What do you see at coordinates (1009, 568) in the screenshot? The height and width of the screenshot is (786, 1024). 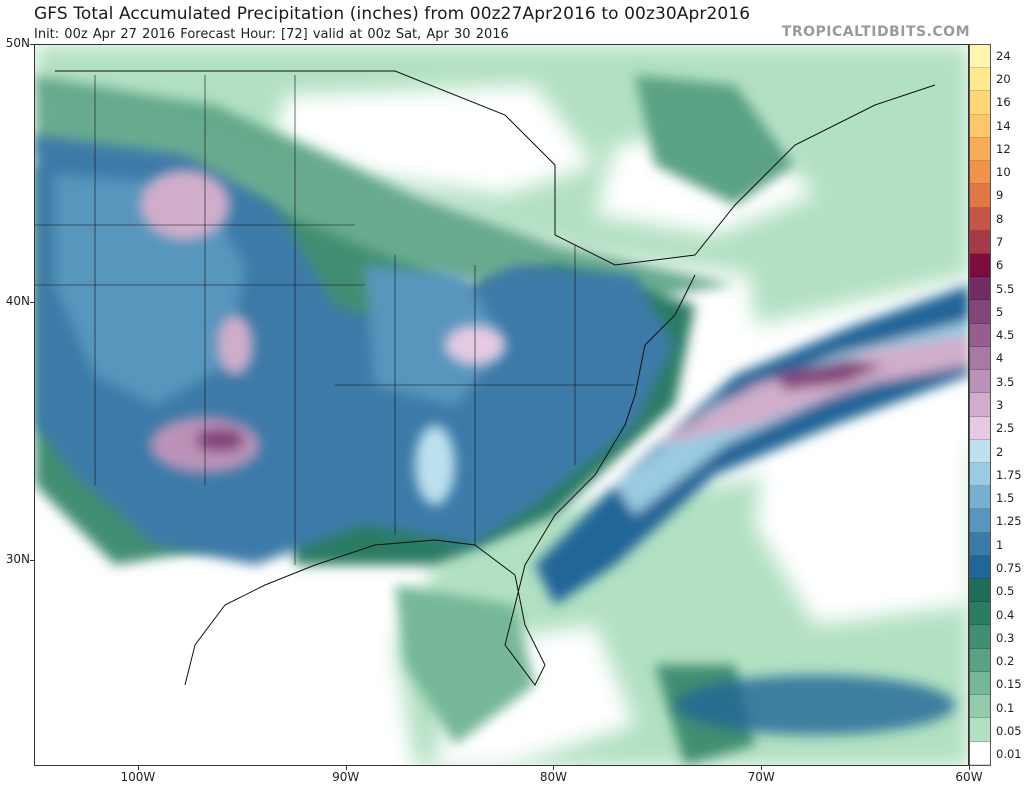 I see `legend-label: 0.75` at bounding box center [1009, 568].